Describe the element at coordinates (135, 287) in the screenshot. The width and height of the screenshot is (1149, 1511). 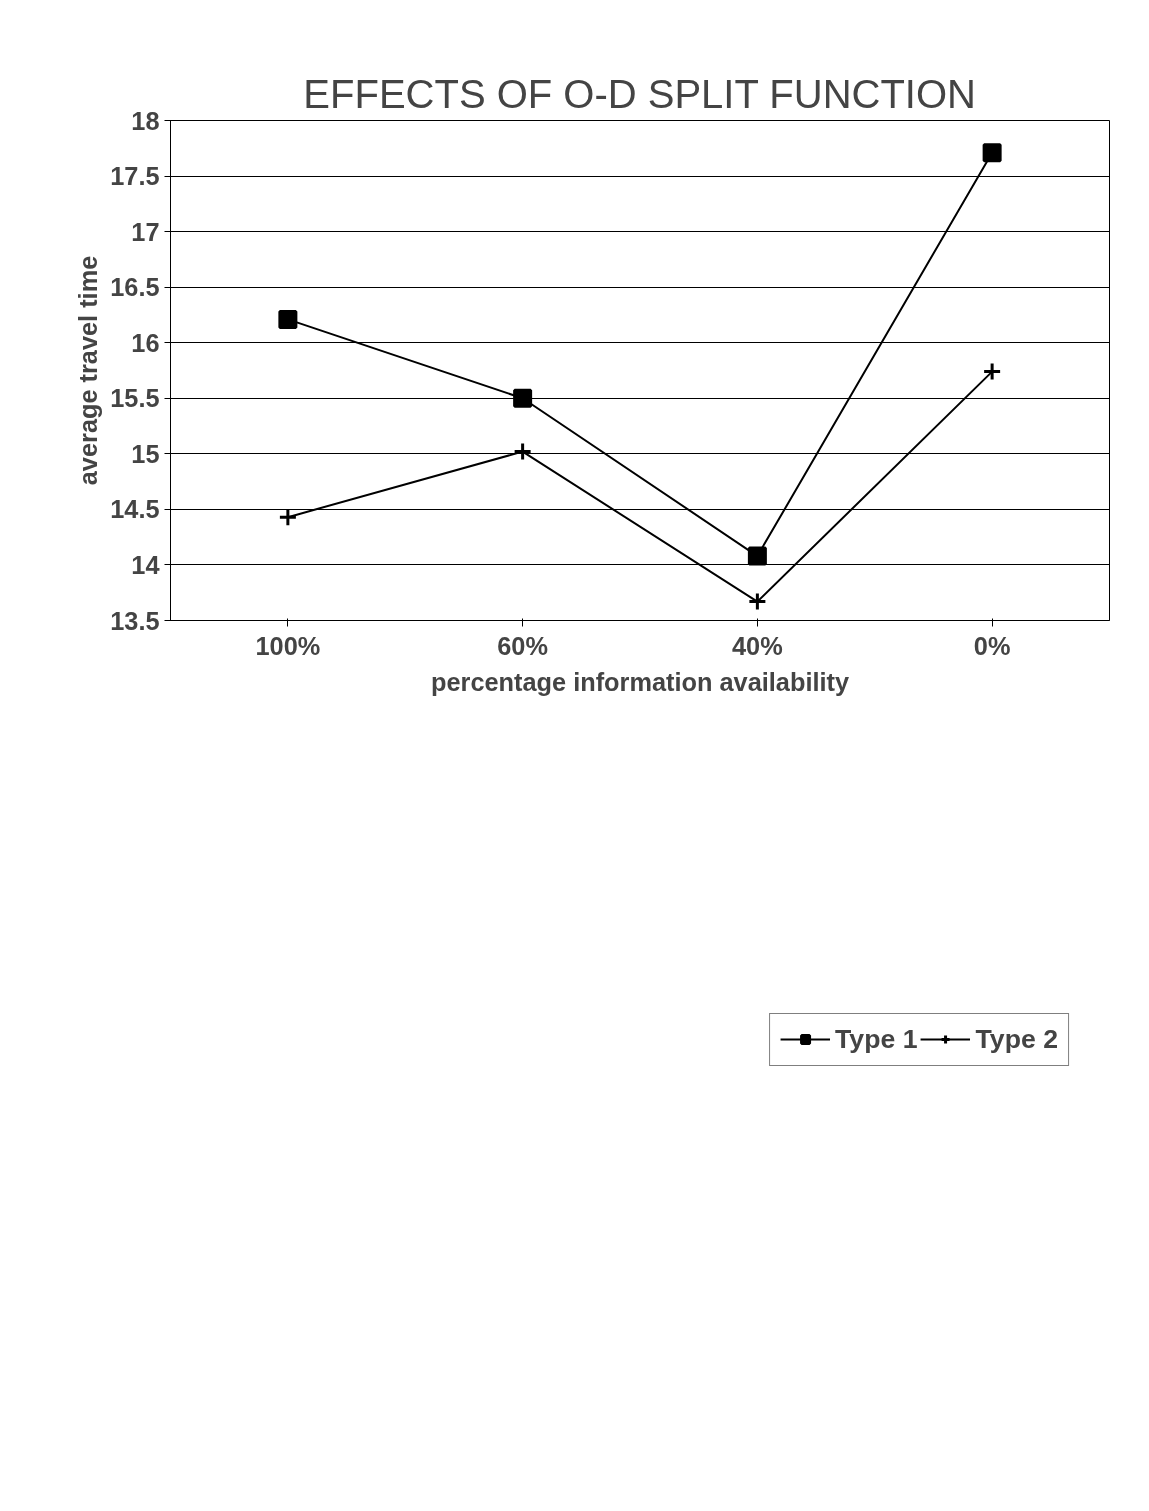
I see `y-tick-label: 16.5` at that location.